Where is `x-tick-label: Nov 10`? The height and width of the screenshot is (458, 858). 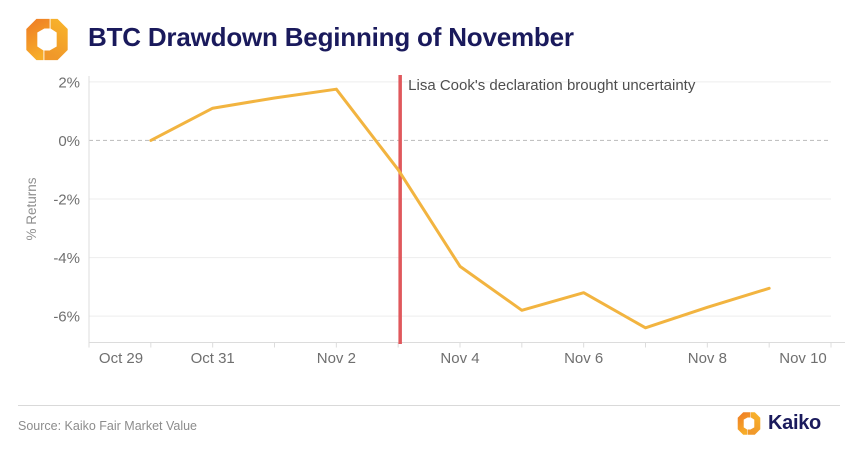
x-tick-label: Nov 10 is located at coordinates (803, 358).